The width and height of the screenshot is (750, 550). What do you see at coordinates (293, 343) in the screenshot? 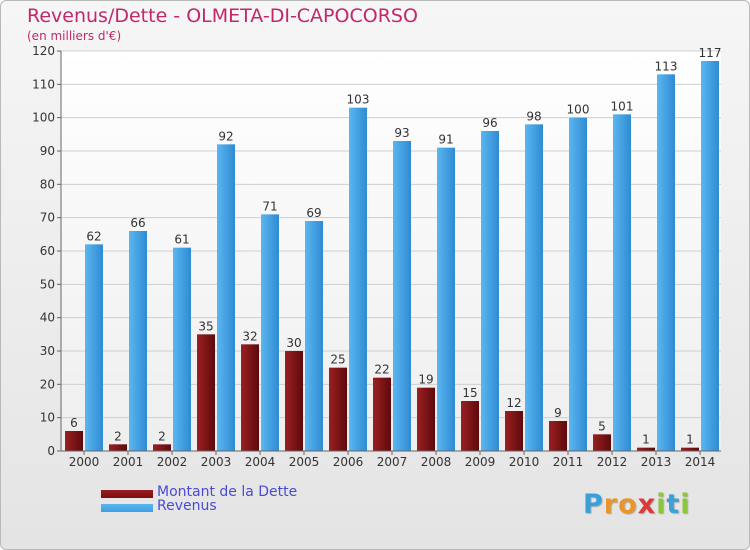
I see `data-label-dette: 30` at bounding box center [293, 343].